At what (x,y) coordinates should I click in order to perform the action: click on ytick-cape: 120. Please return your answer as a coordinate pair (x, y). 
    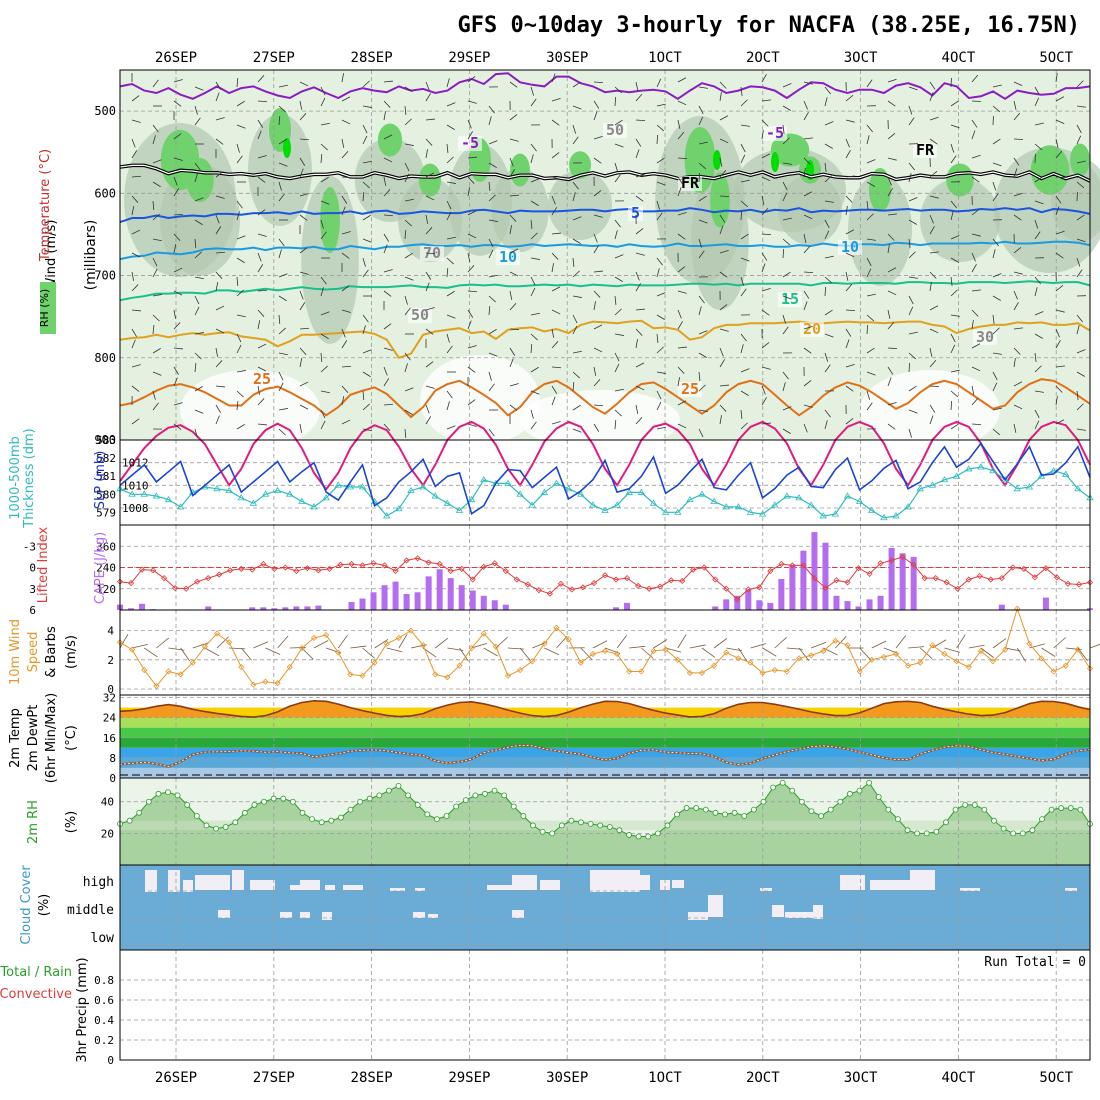
    Looking at the image, I should click on (106, 589).